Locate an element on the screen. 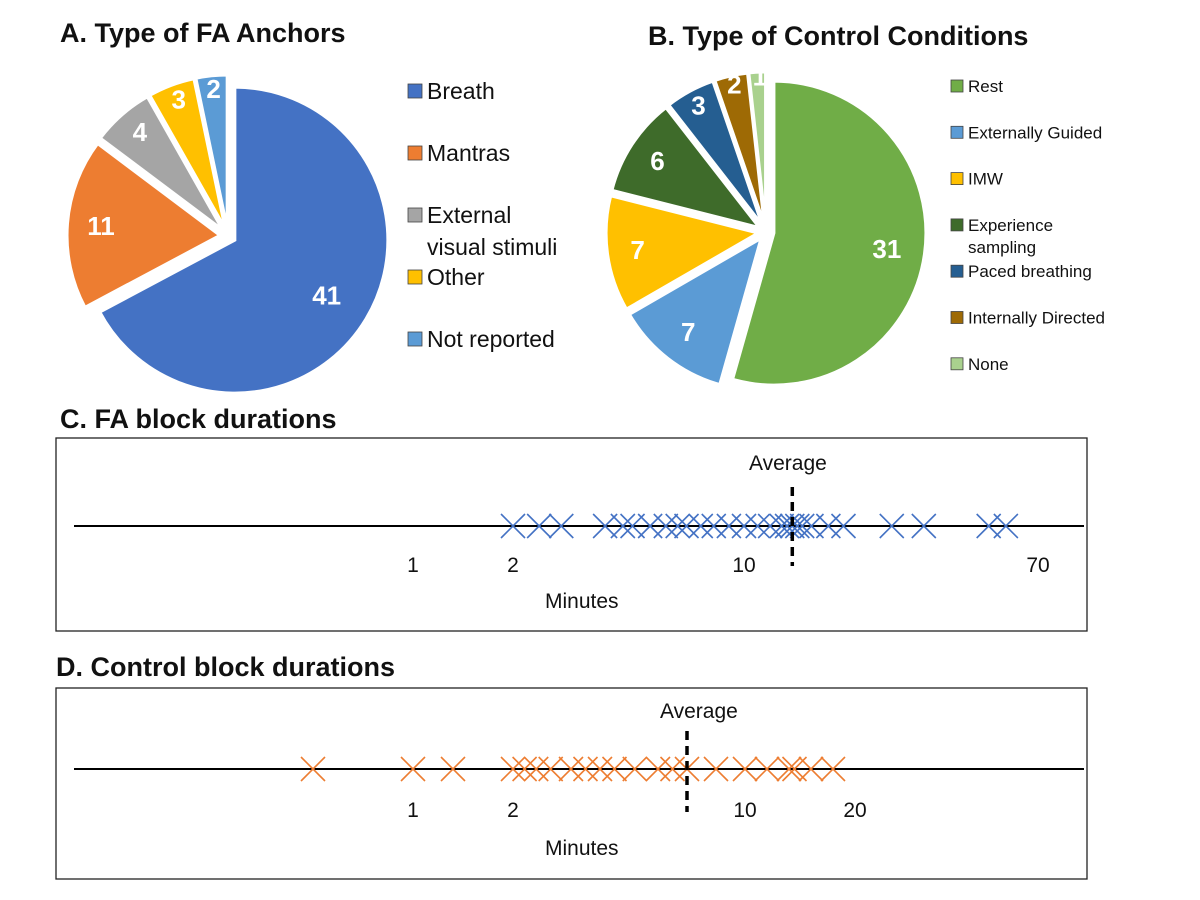  legend-label: Externally Guided is located at coordinates (1035, 132).